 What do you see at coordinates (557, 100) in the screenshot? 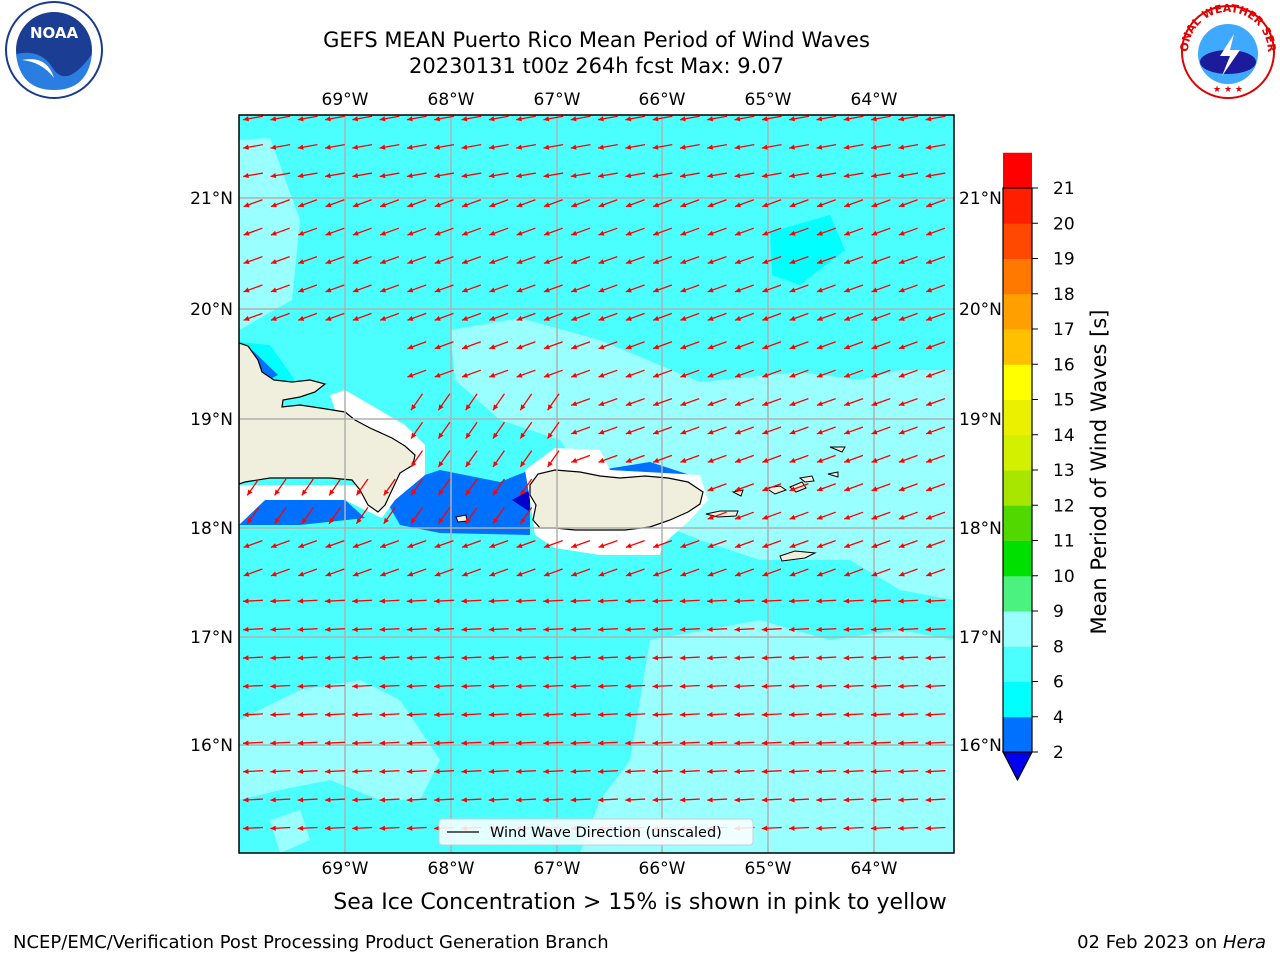
I see `lon-label-top: 67°W` at bounding box center [557, 100].